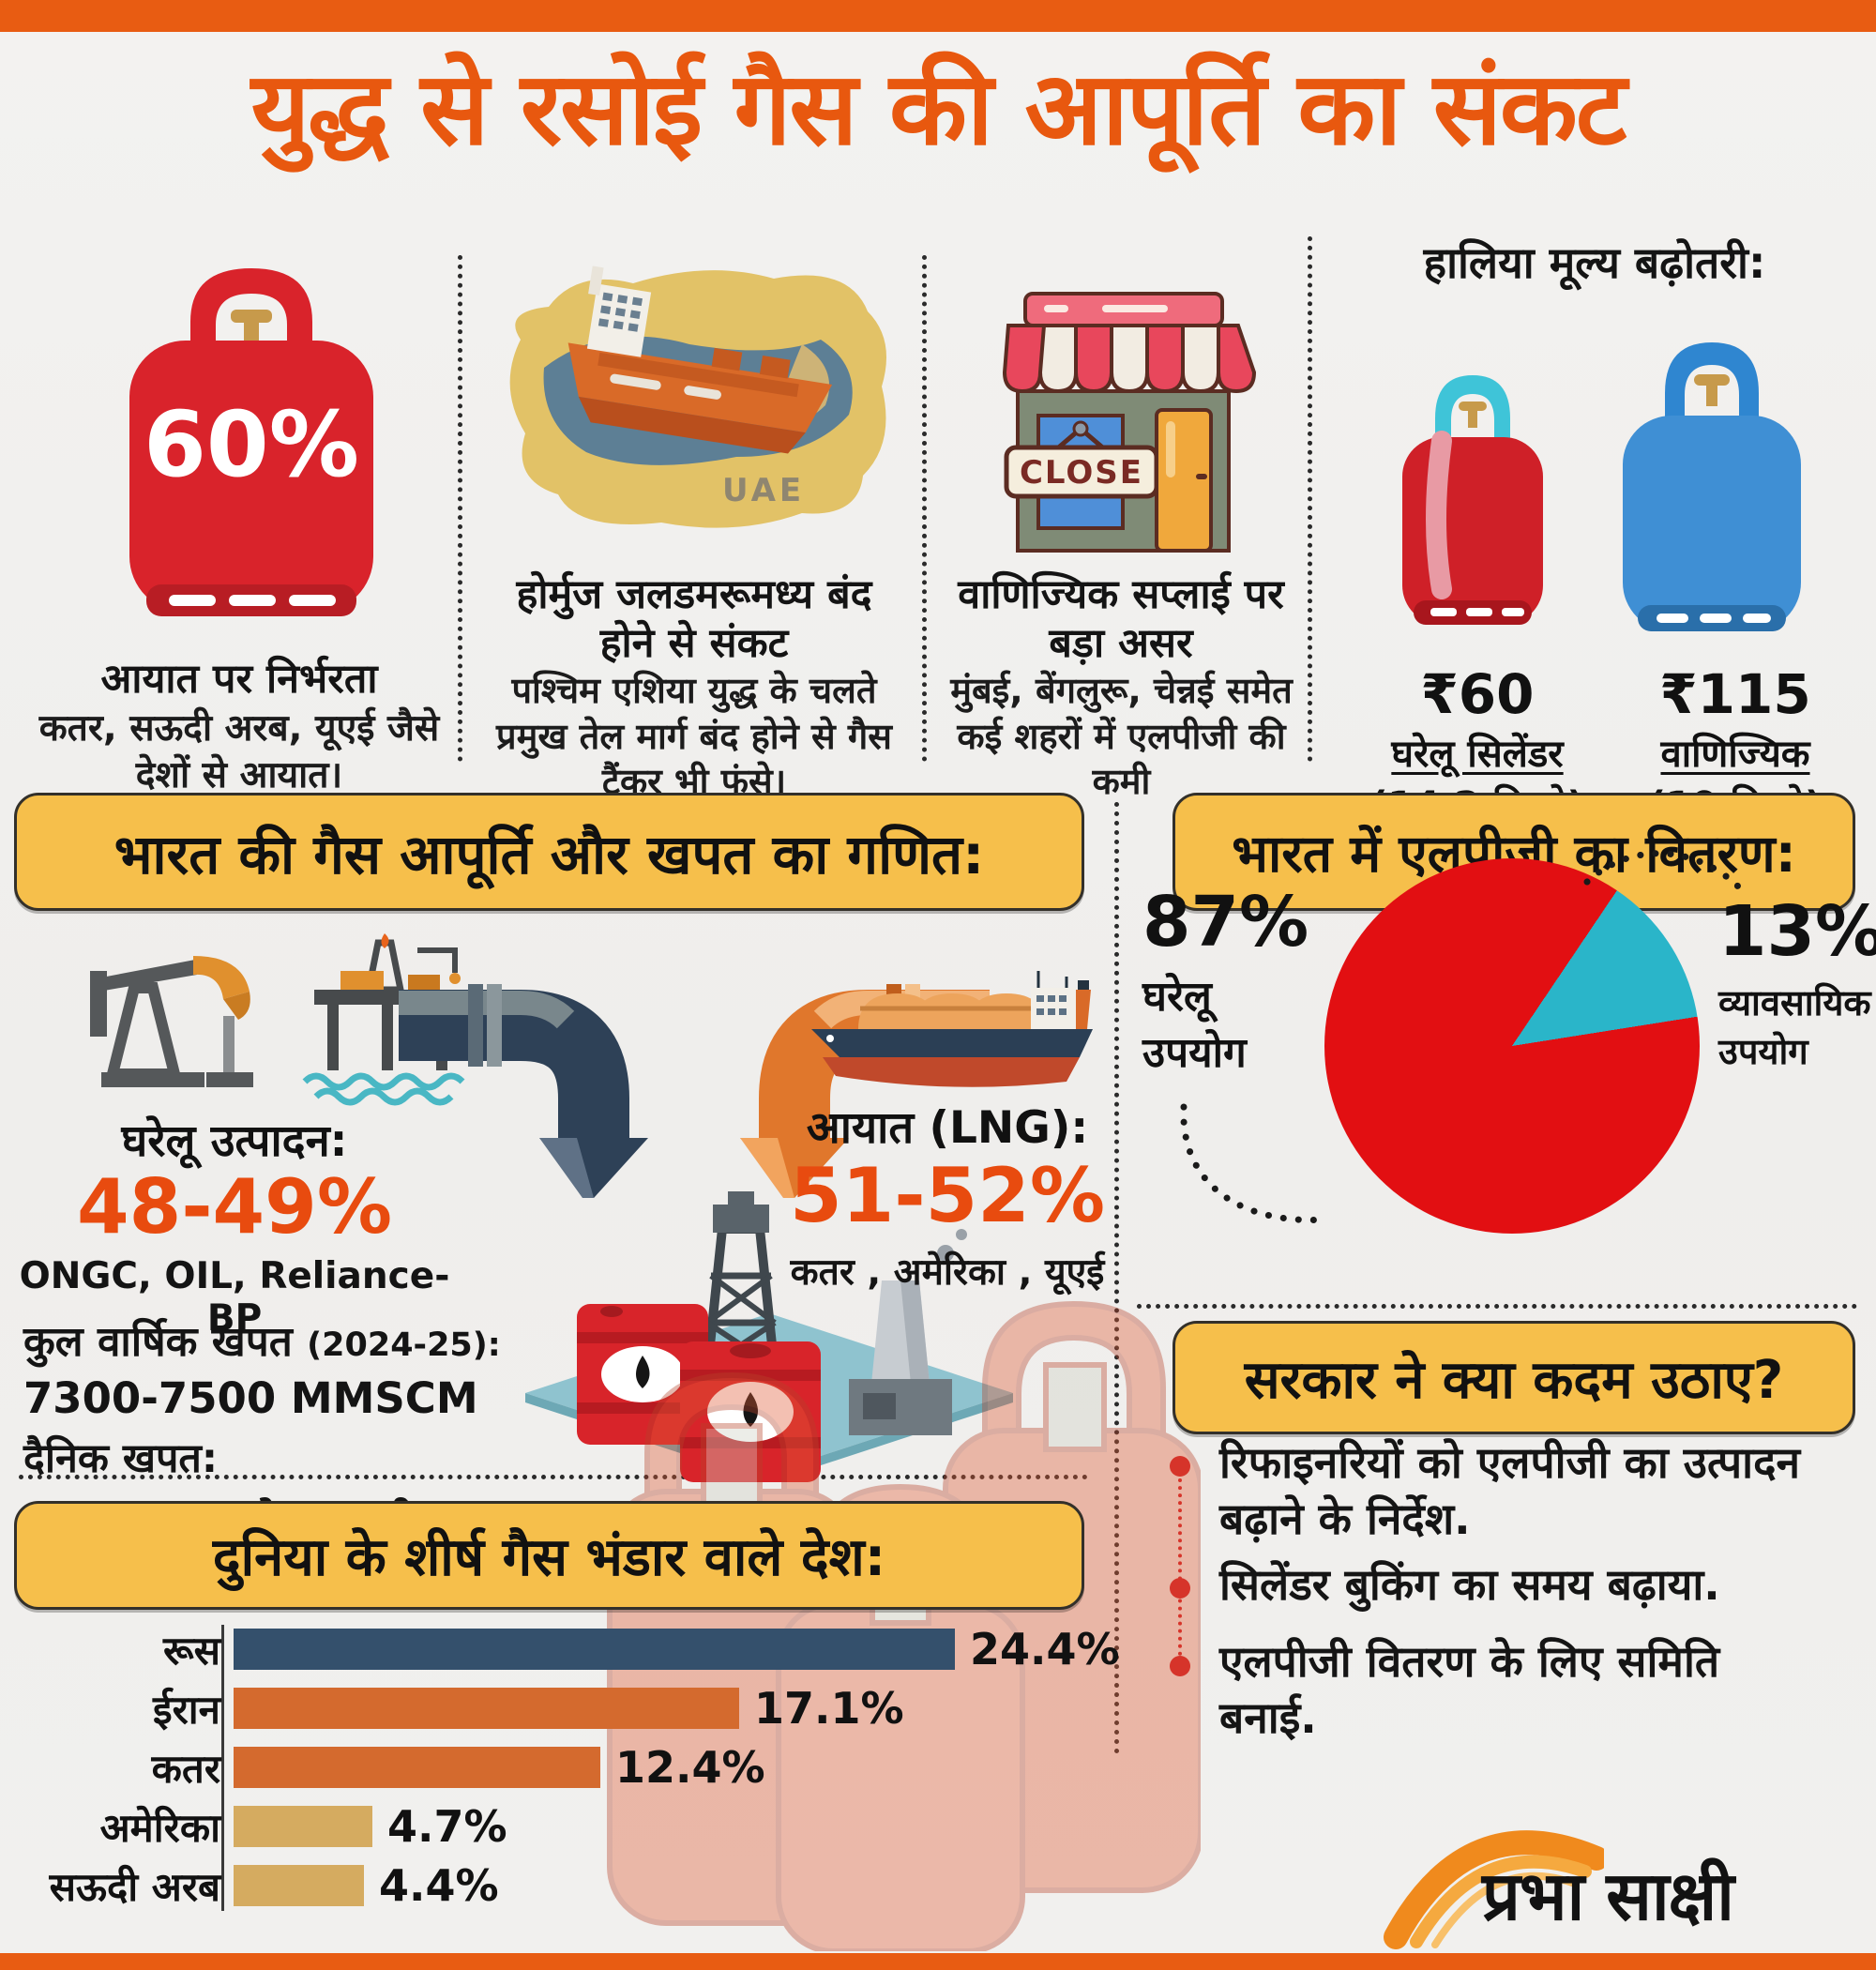 The width and height of the screenshot is (1876, 1970). Describe the element at coordinates (239, 679) in the screenshot. I see `import-dependence-heading: आयात पर निर्भरता` at that location.